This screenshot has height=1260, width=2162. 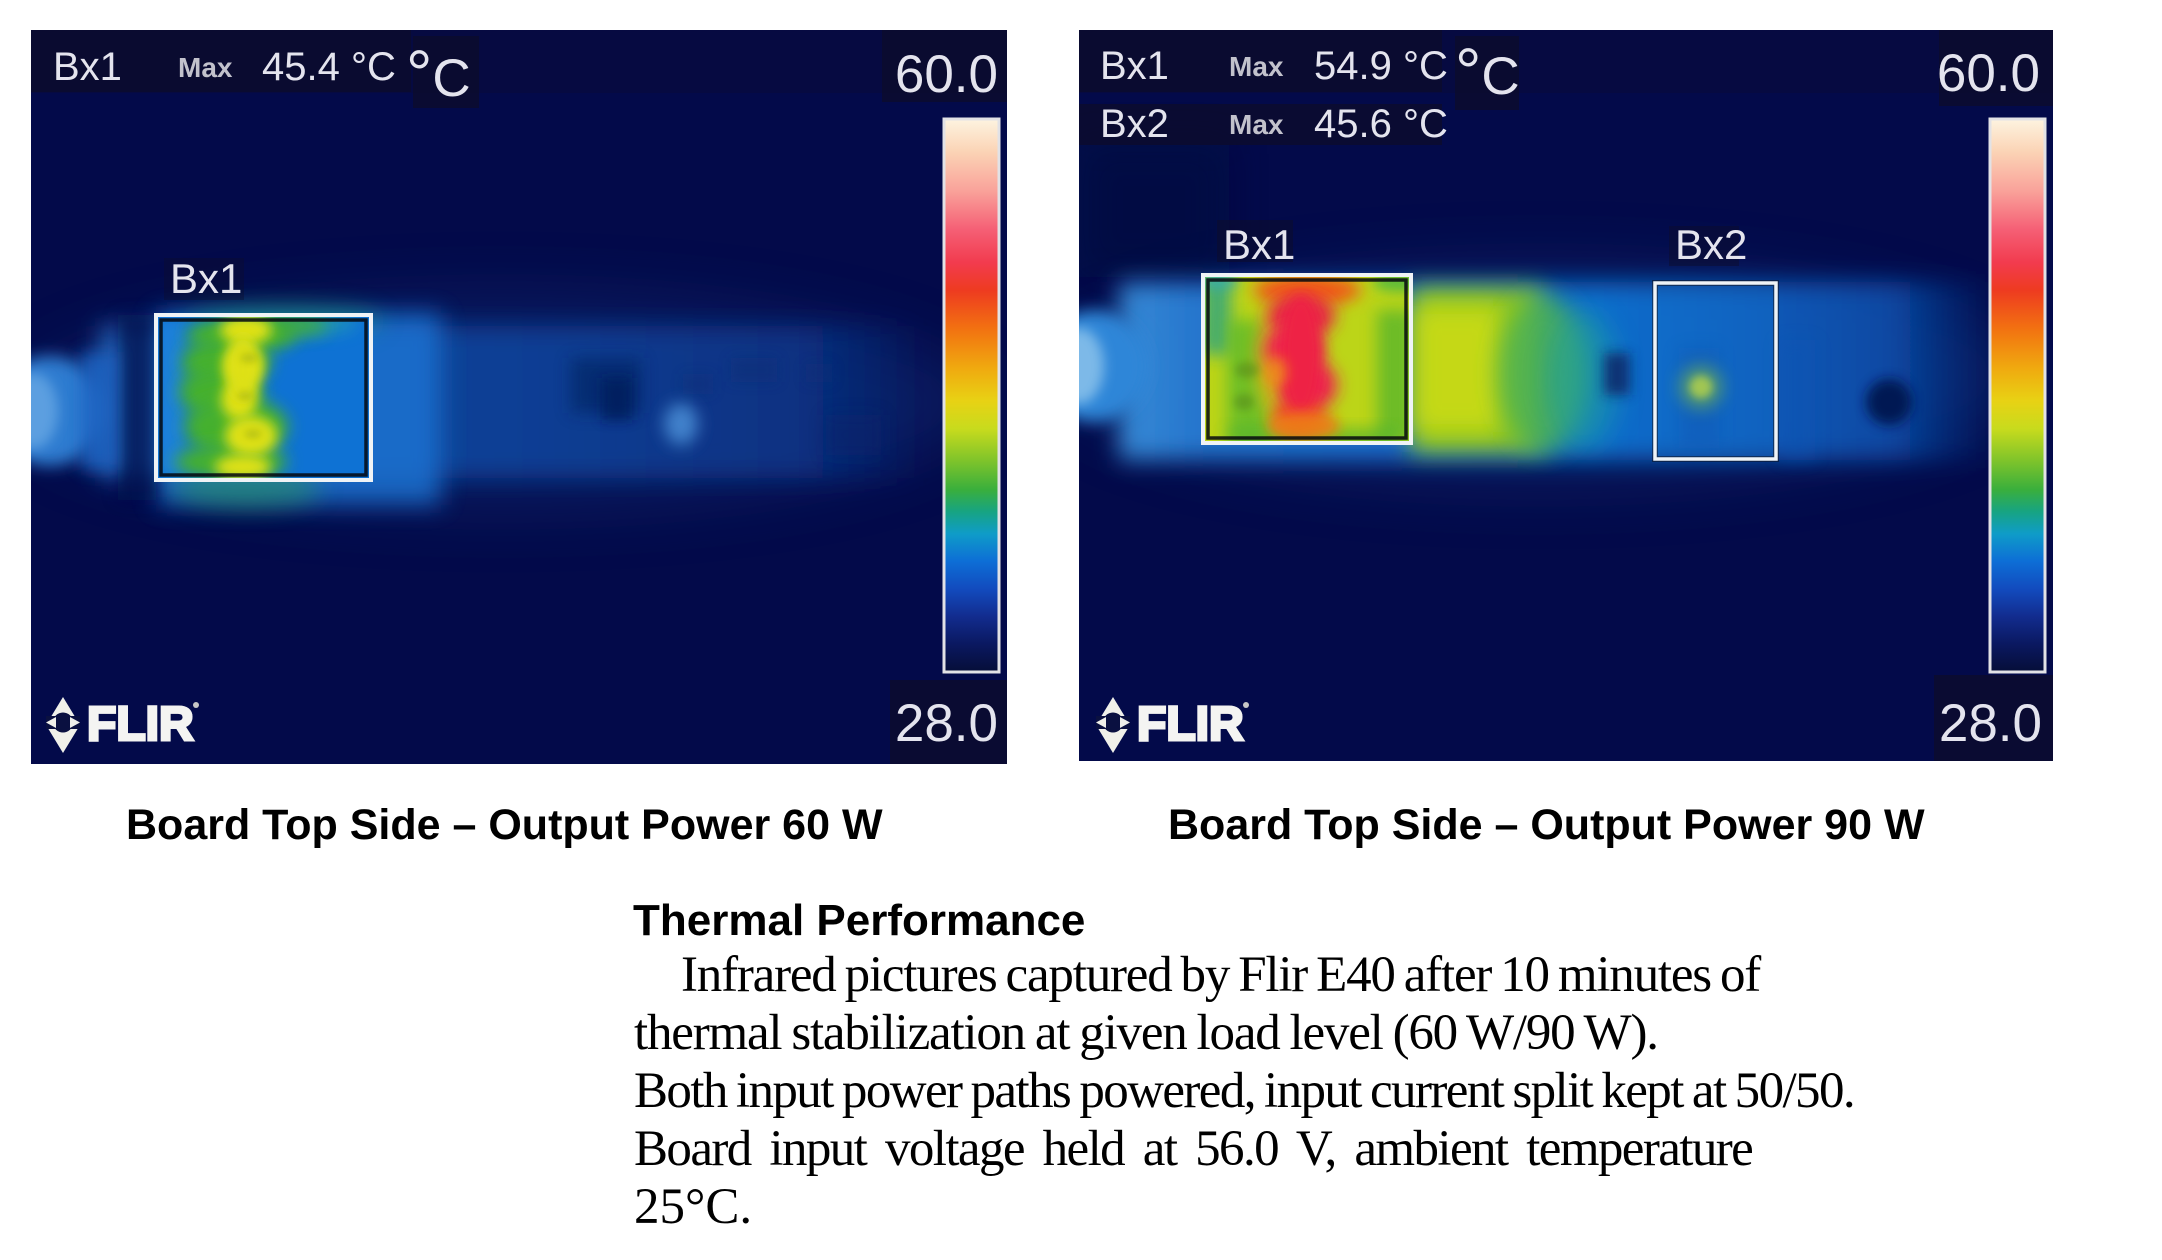 What do you see at coordinates (329, 67) in the screenshot?
I see `svg-text: 45.4 °C` at bounding box center [329, 67].